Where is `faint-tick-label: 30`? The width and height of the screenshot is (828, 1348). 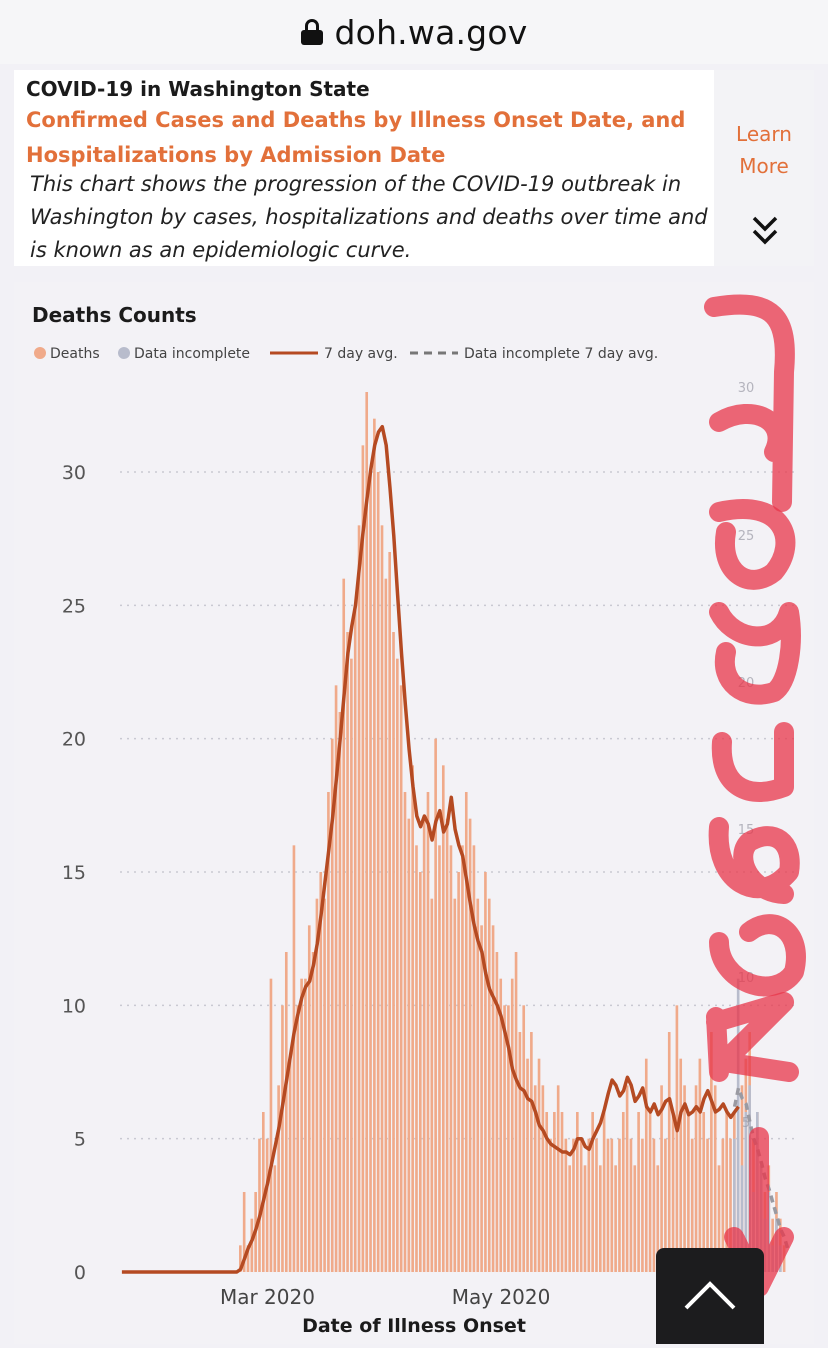 faint-tick-label: 30 is located at coordinates (746, 388).